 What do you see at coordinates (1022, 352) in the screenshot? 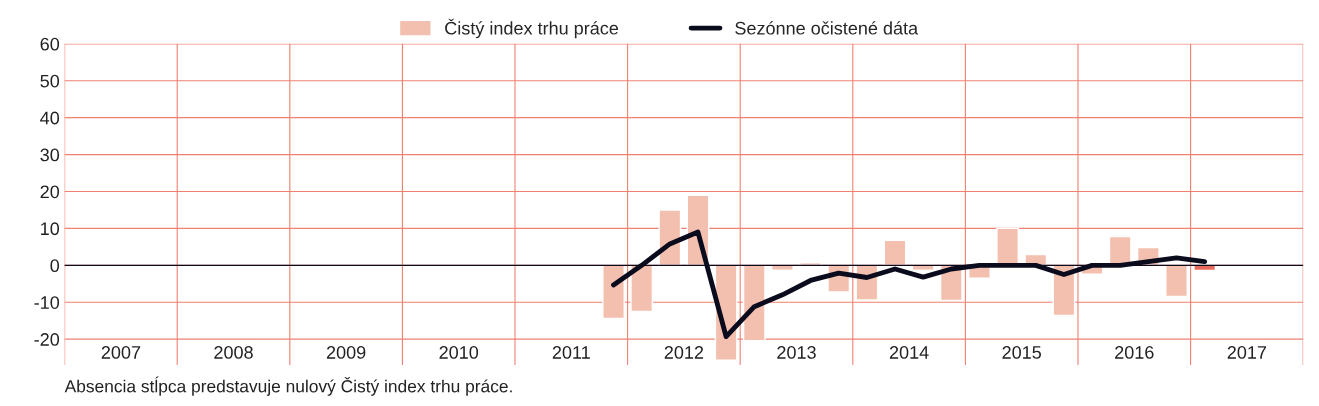
I see `x-tick-label: 2015` at bounding box center [1022, 352].